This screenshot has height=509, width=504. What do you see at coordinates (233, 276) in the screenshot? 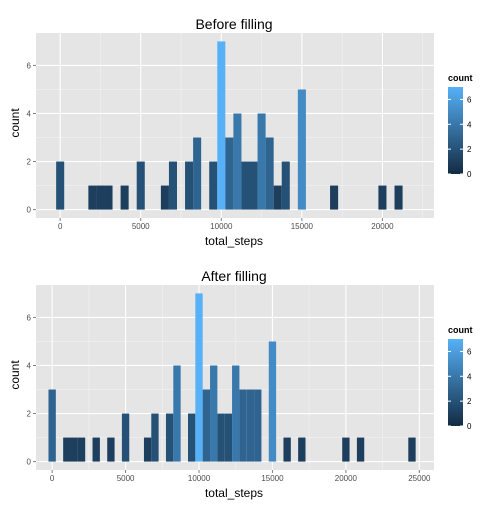
I see `chart-title-after: After filling` at bounding box center [233, 276].